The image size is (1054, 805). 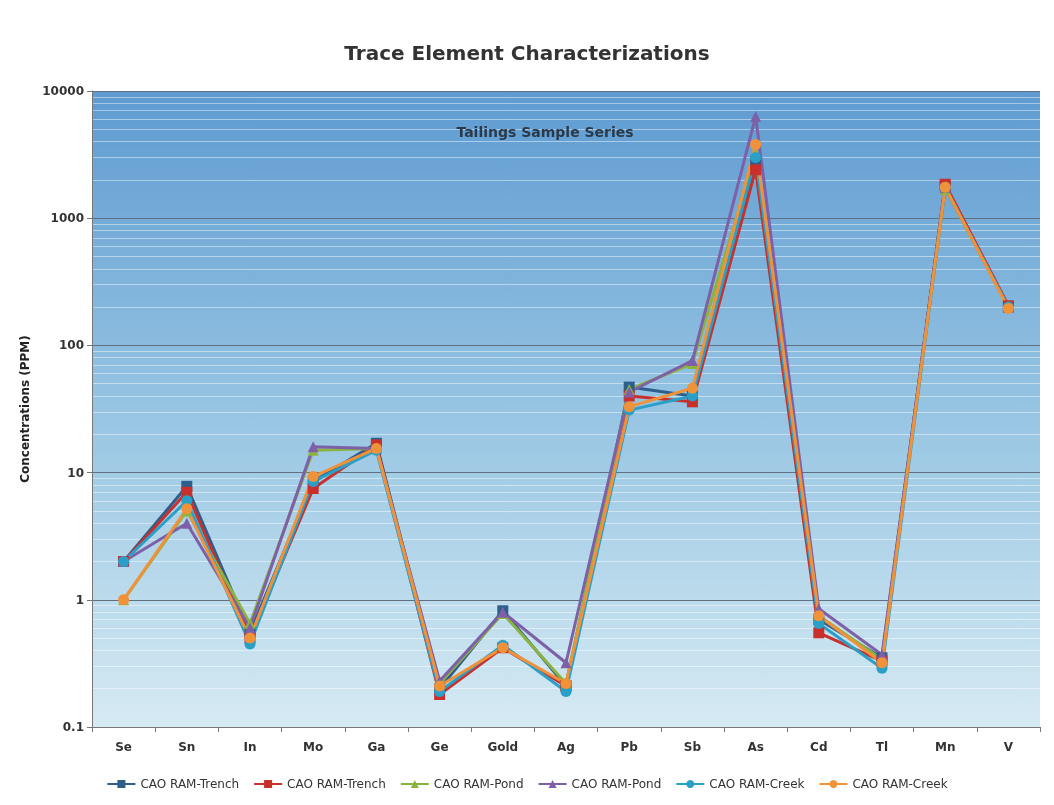 I want to click on x-tick-label: Tl, so click(x=882, y=747).